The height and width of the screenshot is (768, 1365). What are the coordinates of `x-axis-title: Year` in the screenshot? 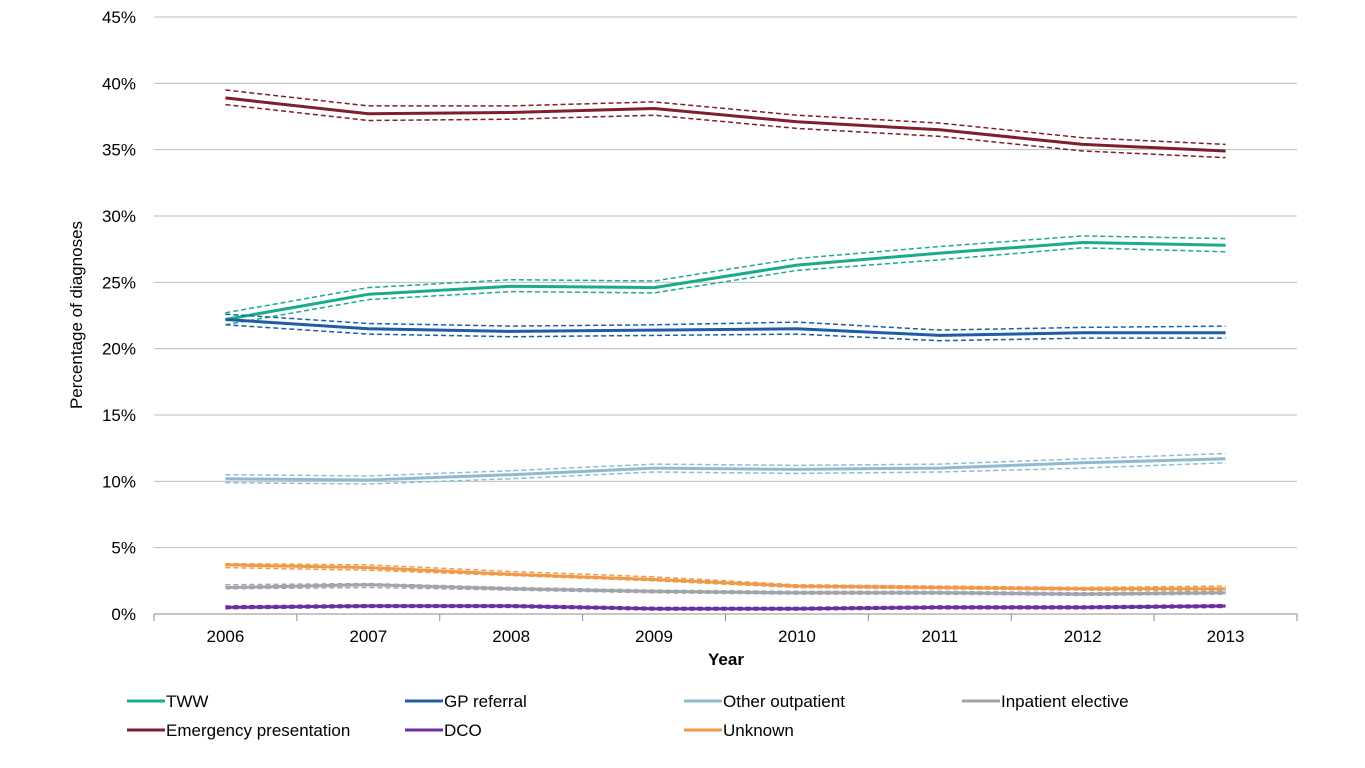 It's located at (726, 659).